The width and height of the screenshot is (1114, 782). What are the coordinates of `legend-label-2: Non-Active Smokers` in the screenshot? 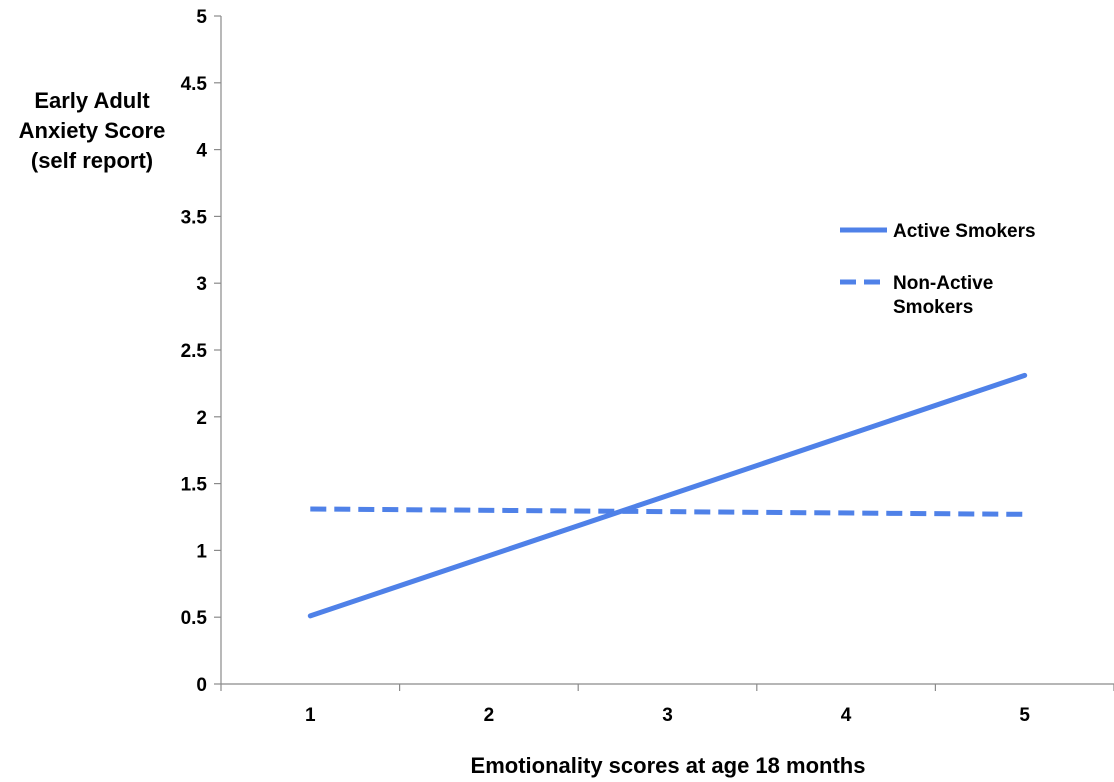 It's located at (943, 295).